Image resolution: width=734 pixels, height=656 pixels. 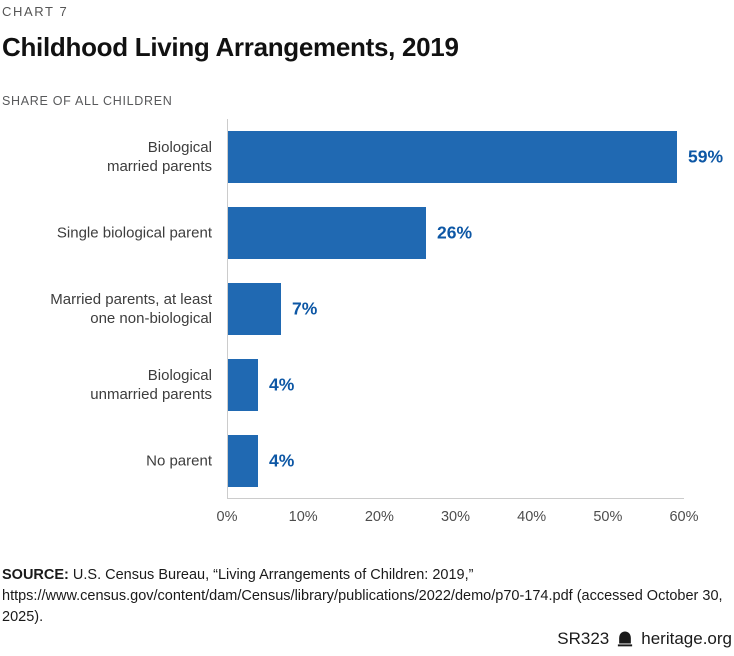 I want to click on category-label: No parent, so click(x=107, y=461).